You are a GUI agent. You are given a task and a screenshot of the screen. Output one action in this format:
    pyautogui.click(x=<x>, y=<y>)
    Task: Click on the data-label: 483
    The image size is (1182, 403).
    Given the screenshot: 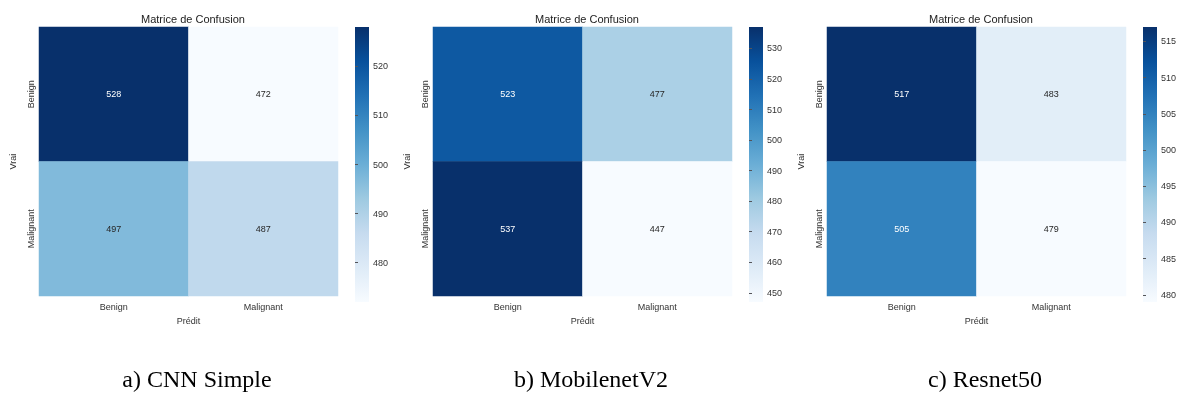 What is the action you would take?
    pyautogui.click(x=1051, y=94)
    